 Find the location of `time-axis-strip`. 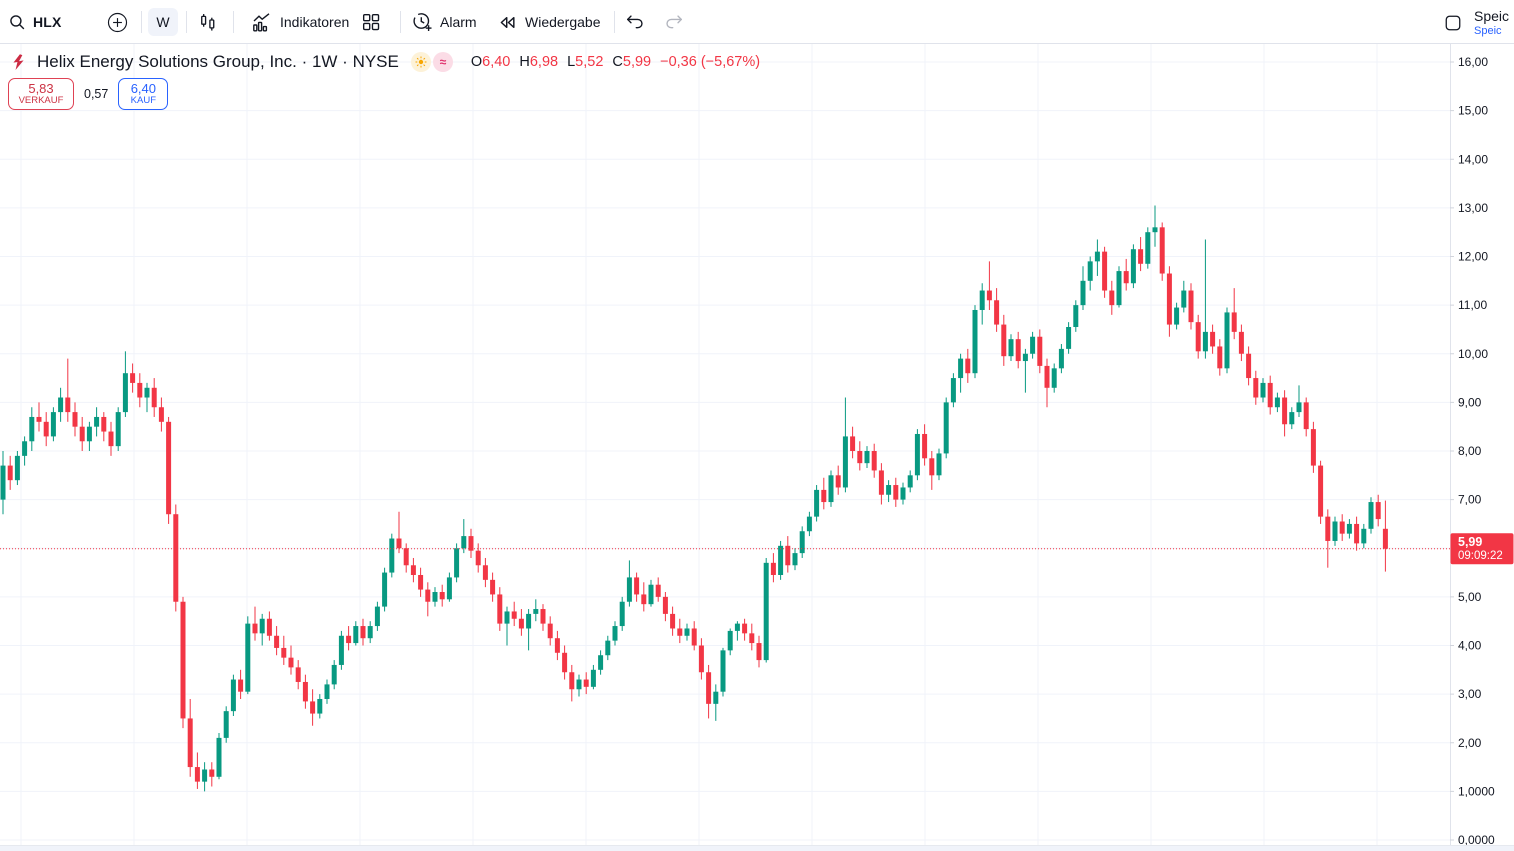

time-axis-strip is located at coordinates (757, 848).